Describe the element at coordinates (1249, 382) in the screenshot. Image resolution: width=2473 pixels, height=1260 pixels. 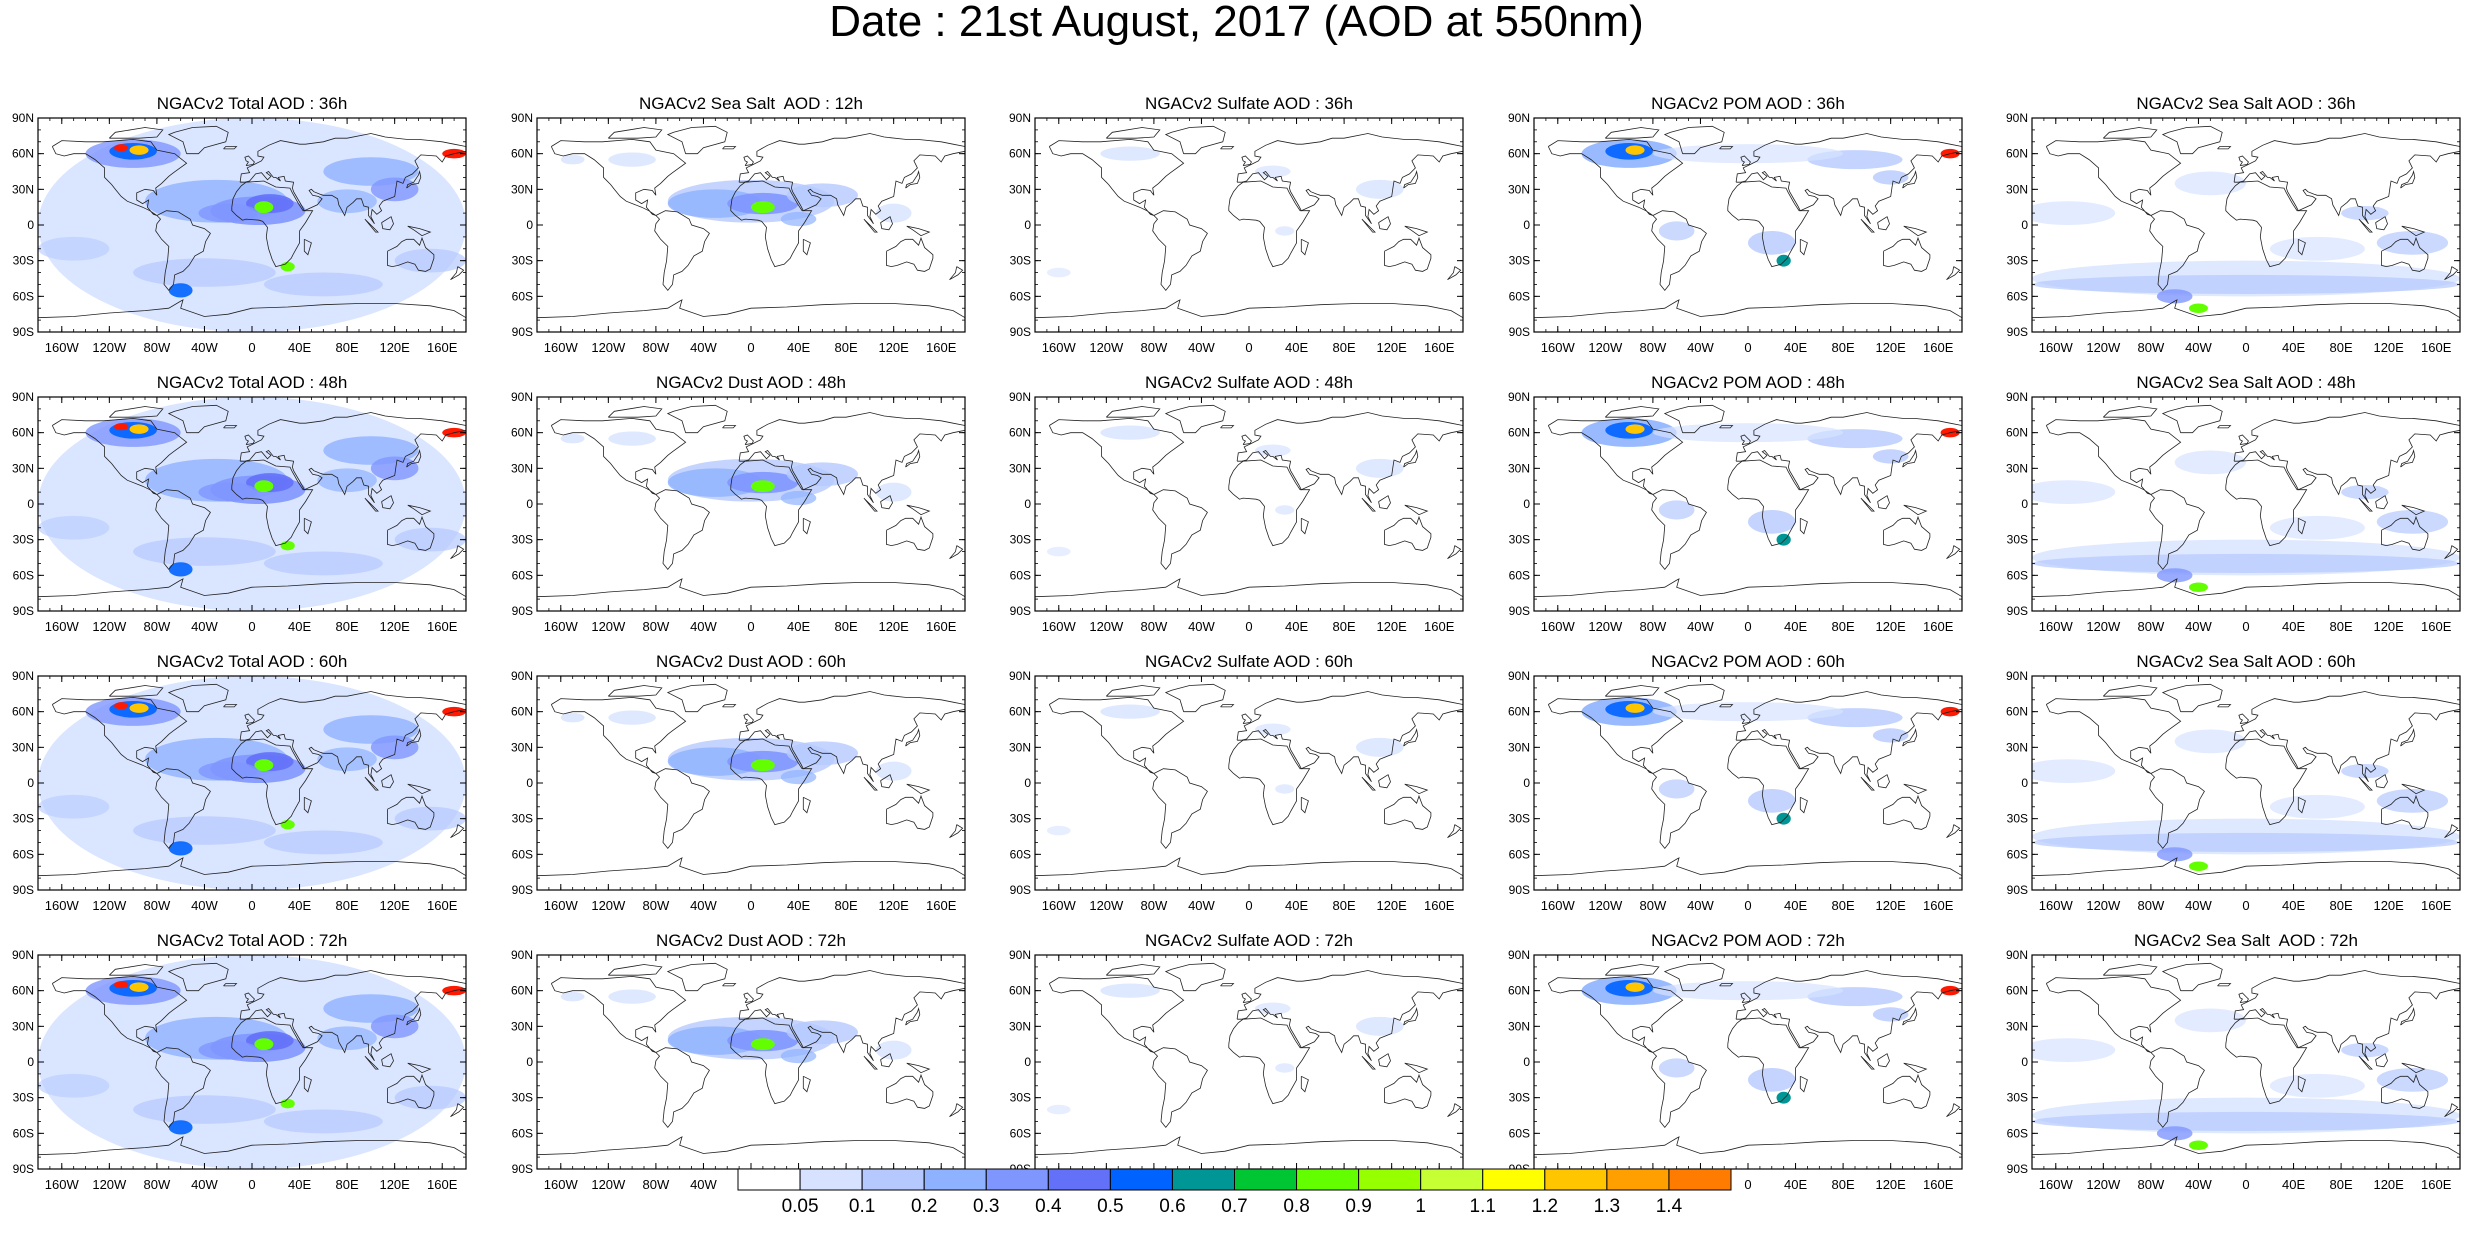
I see `panel-title: NGACv2 Sulfate AOD : 48h` at that location.